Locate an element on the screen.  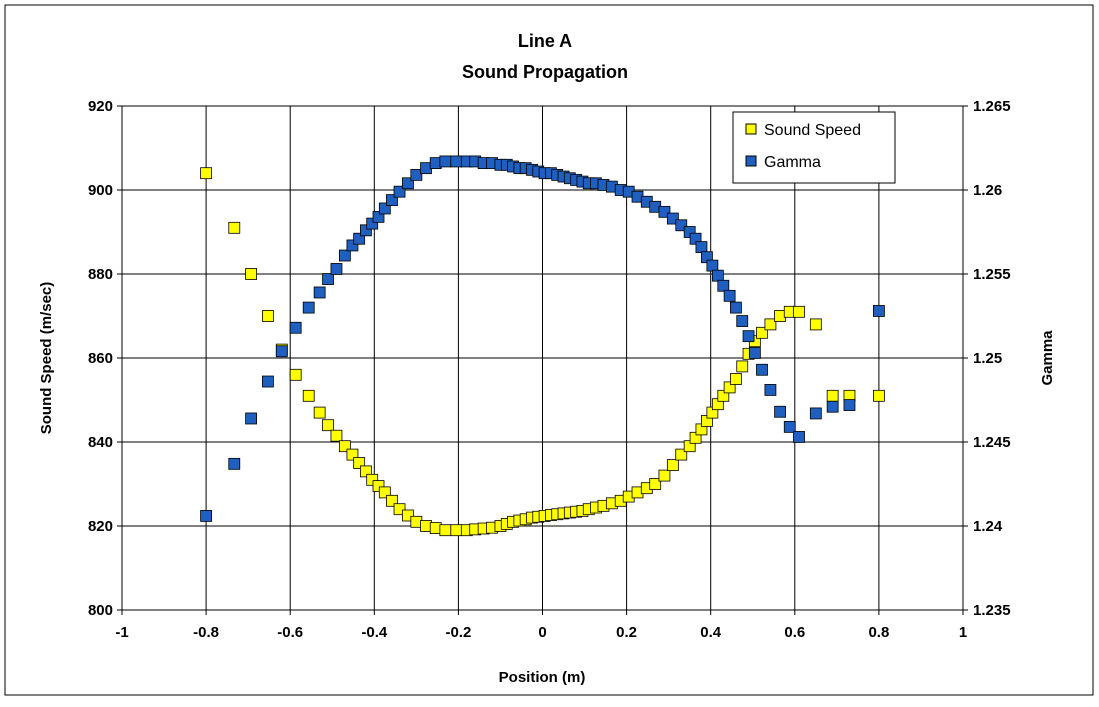
x-tick-label: -0.6 is located at coordinates (290, 632).